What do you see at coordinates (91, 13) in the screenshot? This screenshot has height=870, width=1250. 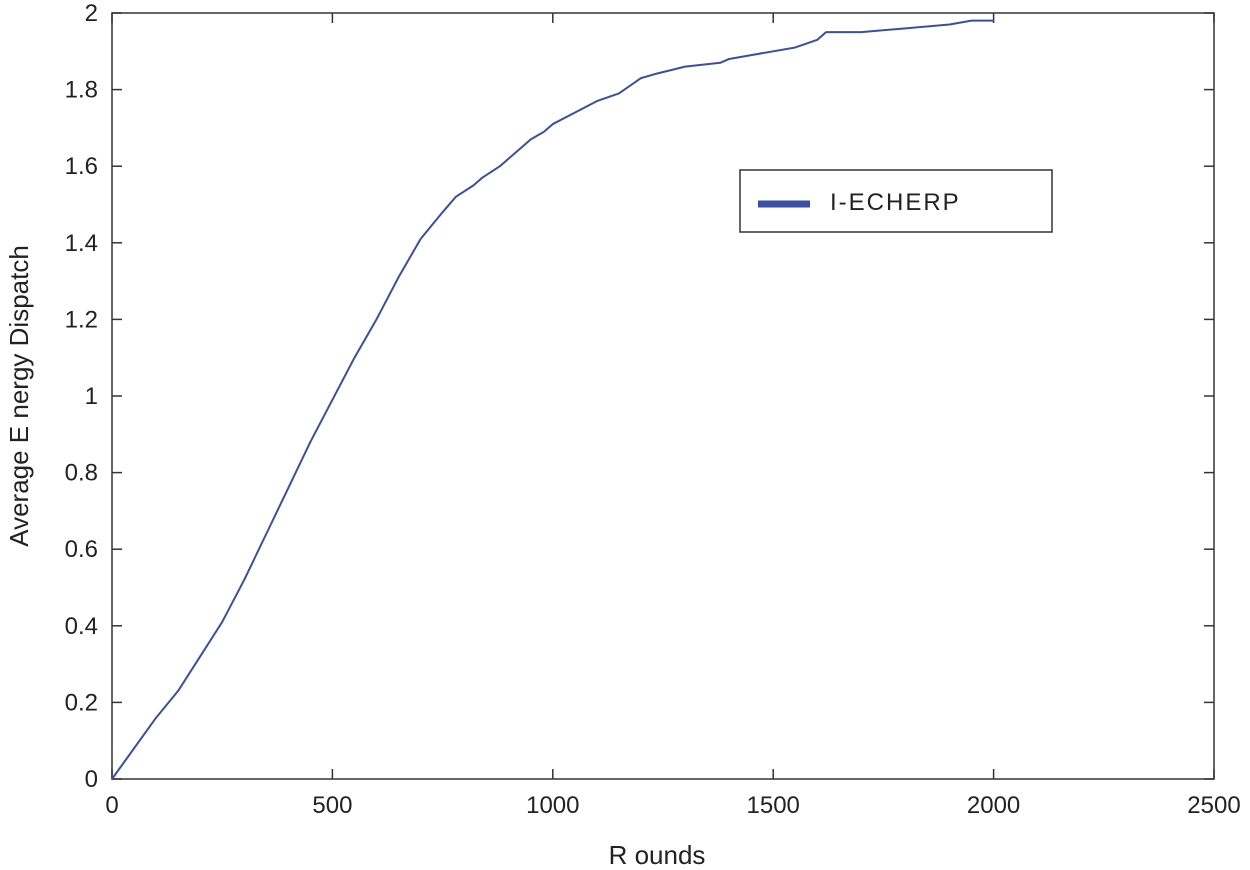 I see `y-tick-label: 2` at bounding box center [91, 13].